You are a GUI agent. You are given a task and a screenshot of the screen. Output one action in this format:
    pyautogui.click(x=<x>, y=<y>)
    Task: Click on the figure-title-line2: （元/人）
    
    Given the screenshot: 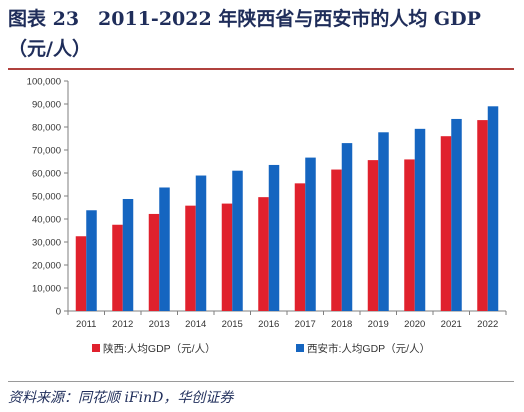 What is the action you would take?
    pyautogui.click(x=49, y=49)
    